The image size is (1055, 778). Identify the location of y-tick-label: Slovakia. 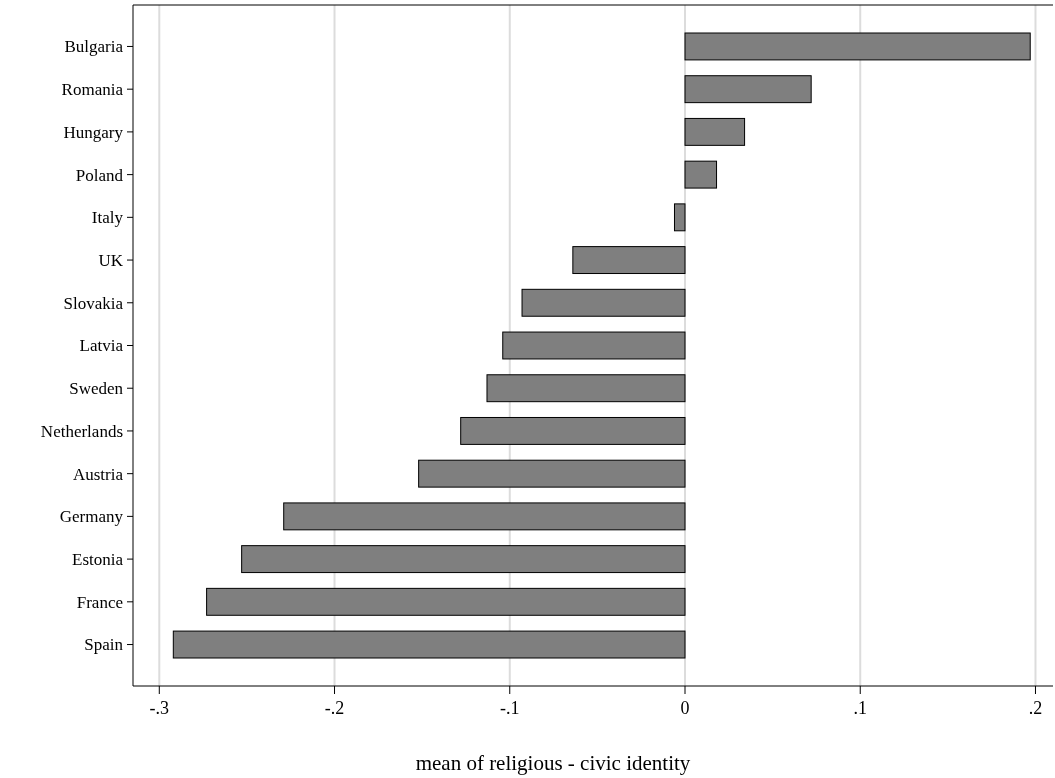
(93, 303).